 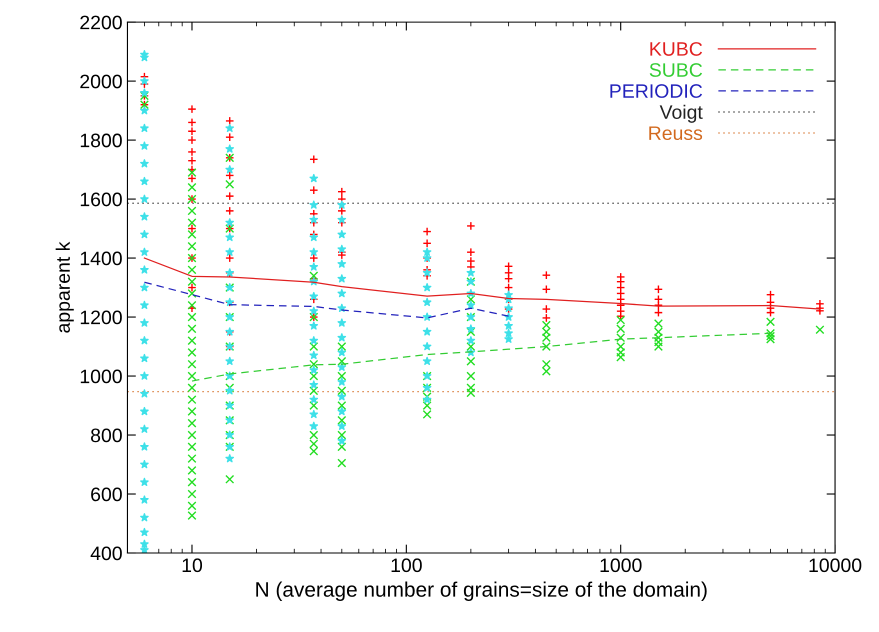 What do you see at coordinates (836, 565) in the screenshot?
I see `x-tick-label: 10000` at bounding box center [836, 565].